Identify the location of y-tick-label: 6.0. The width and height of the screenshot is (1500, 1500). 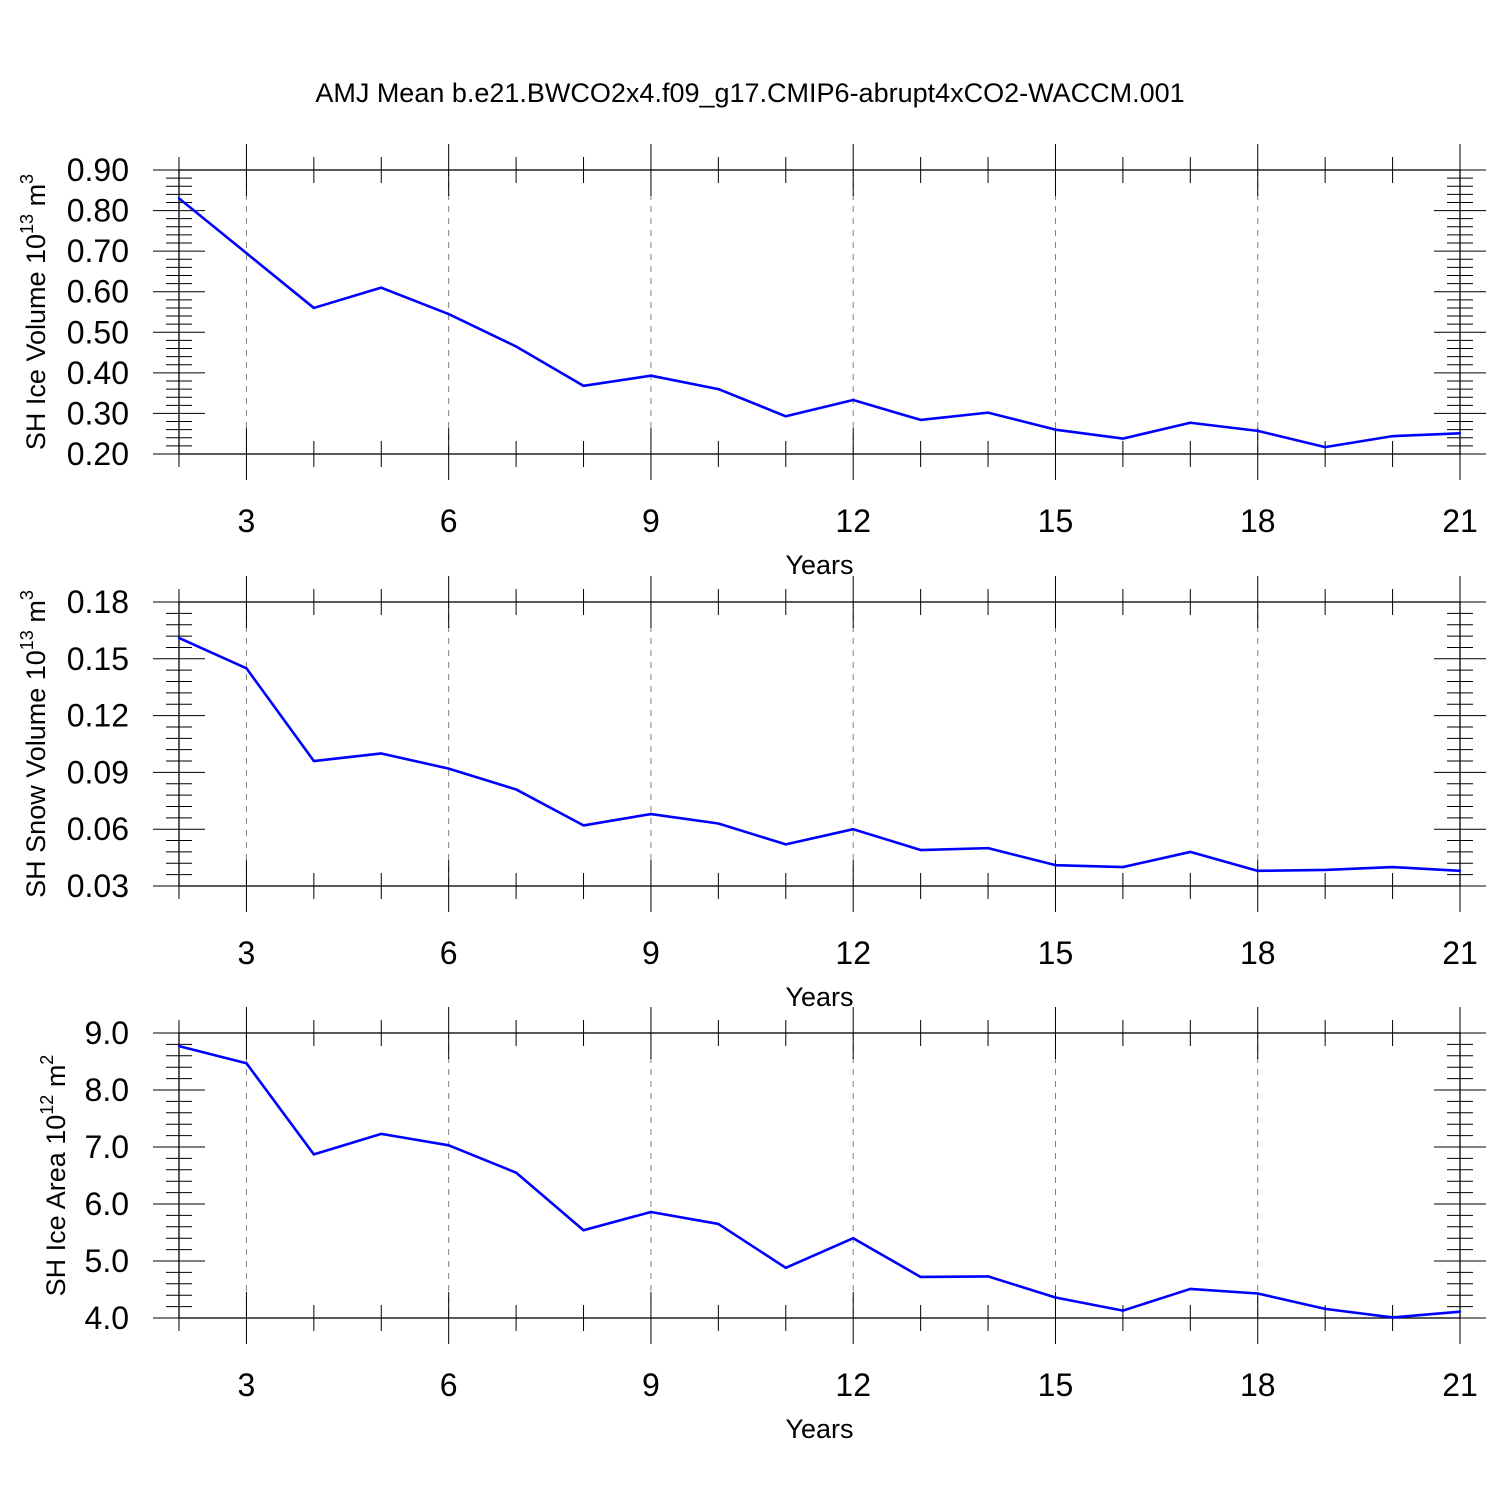
(107, 1204).